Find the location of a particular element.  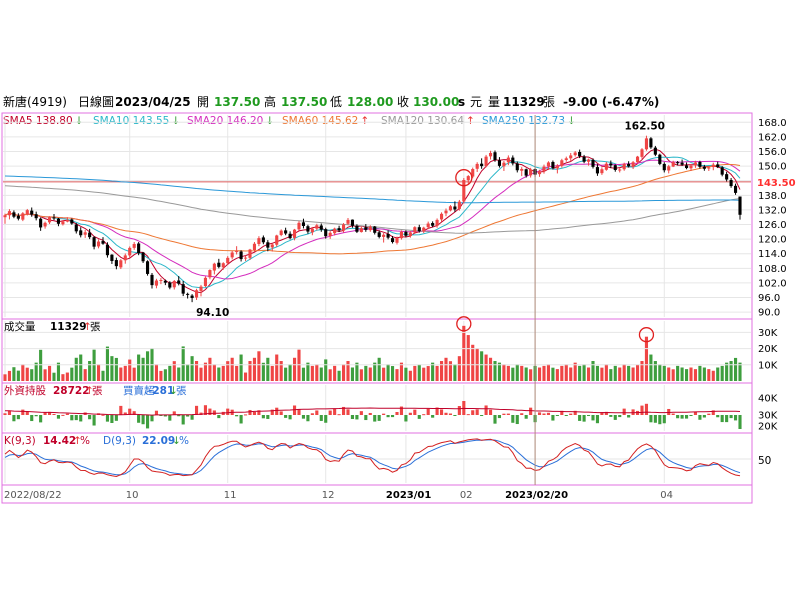

low-annotation: 94.10 is located at coordinates (212, 313).